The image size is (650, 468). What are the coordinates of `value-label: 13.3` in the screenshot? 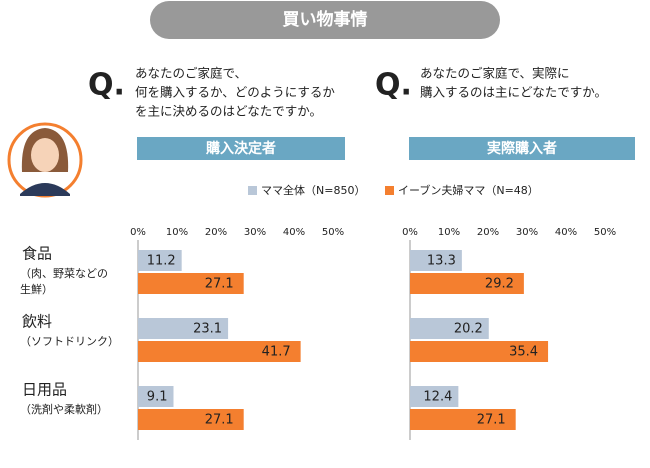 It's located at (441, 261).